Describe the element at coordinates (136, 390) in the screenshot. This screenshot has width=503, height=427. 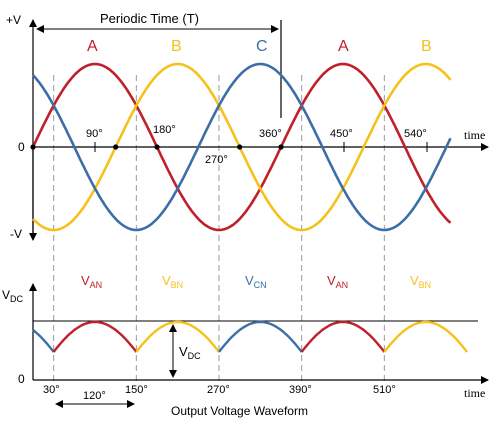
I see `angle-tick-150: 150°` at that location.